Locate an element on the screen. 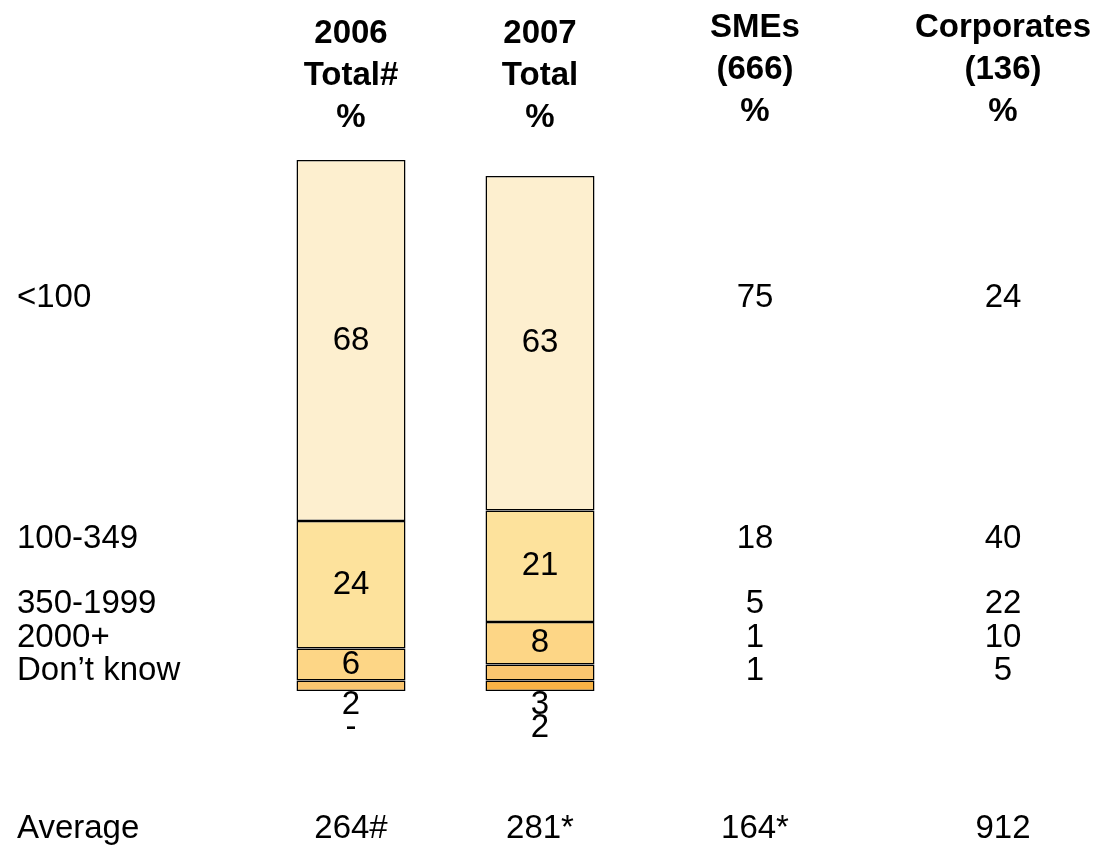 The height and width of the screenshot is (848, 1093). data-label: 264# is located at coordinates (351, 826).